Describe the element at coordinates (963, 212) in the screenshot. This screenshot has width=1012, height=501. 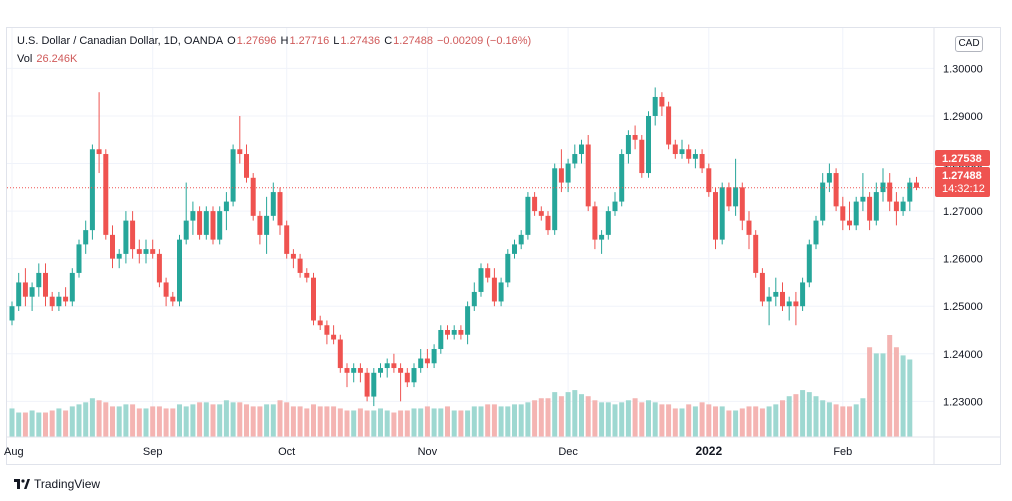
I see `y-tick-label: 1.27000` at that location.